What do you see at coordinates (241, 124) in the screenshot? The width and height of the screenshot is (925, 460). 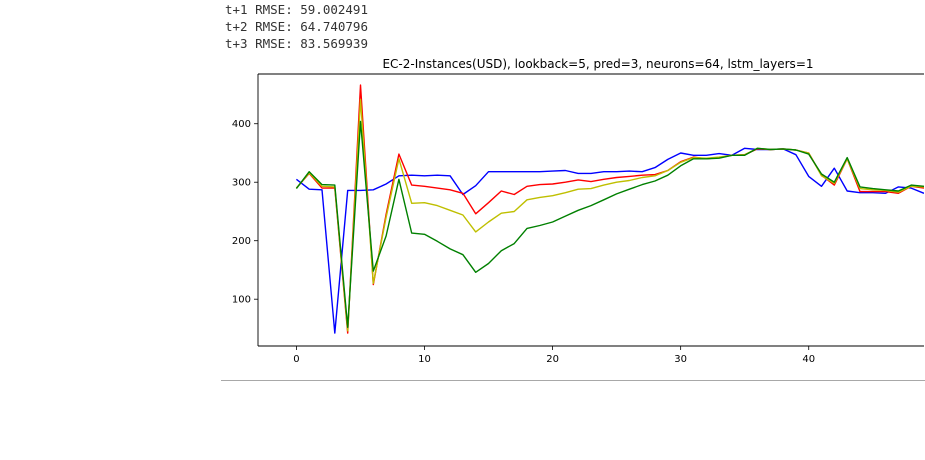 I see `y-tick-label: 400` at bounding box center [241, 124].